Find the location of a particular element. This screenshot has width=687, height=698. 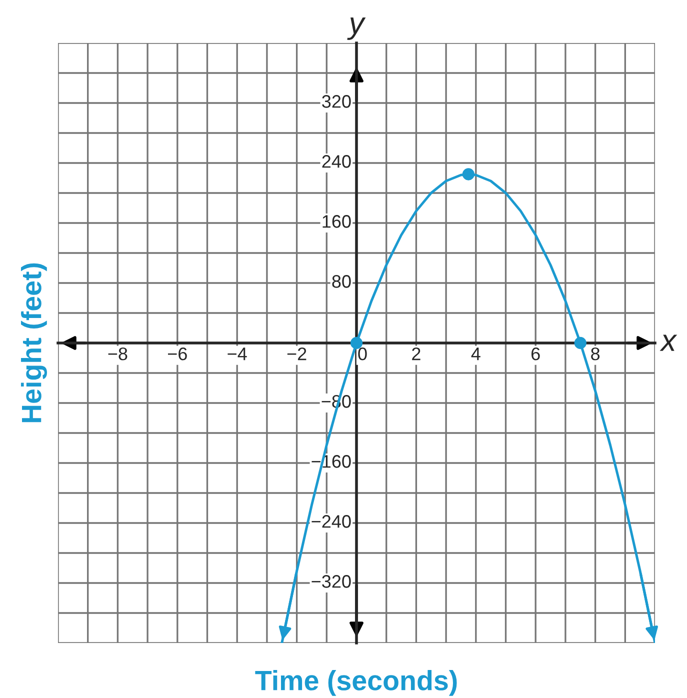

x-axis-title: Time (seconds) is located at coordinates (356, 683).